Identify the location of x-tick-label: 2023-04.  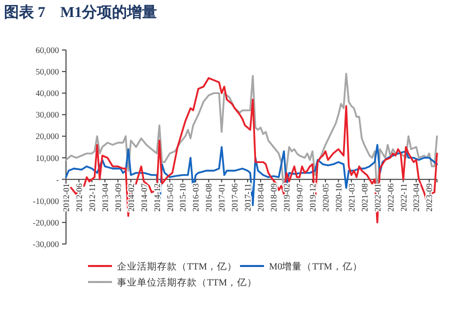
(416, 197).